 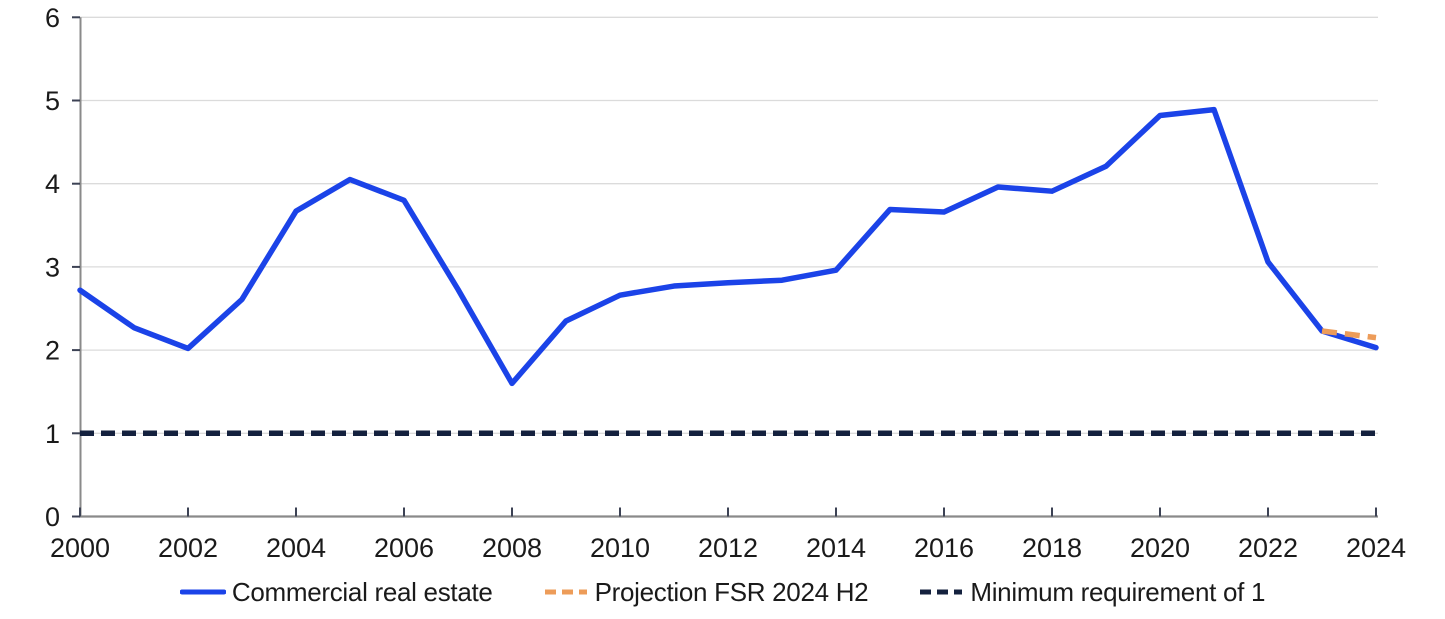 I want to click on legend-item-projection-fsr-2024-h2: Projection FSR 2024 H2, so click(x=706, y=592).